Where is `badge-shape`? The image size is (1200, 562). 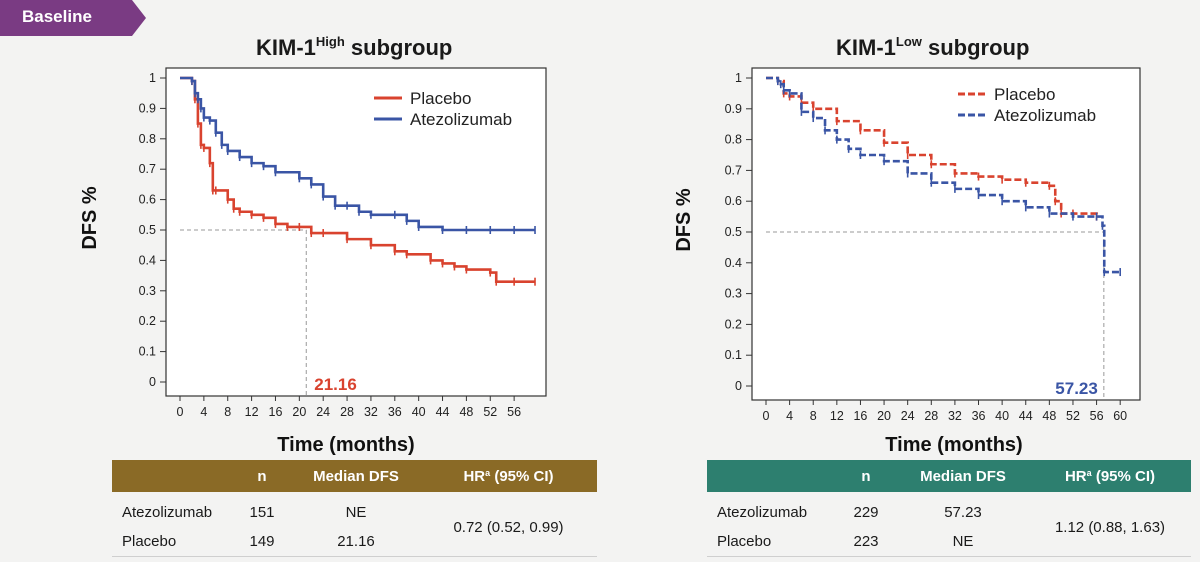 badge-shape is located at coordinates (73, 18).